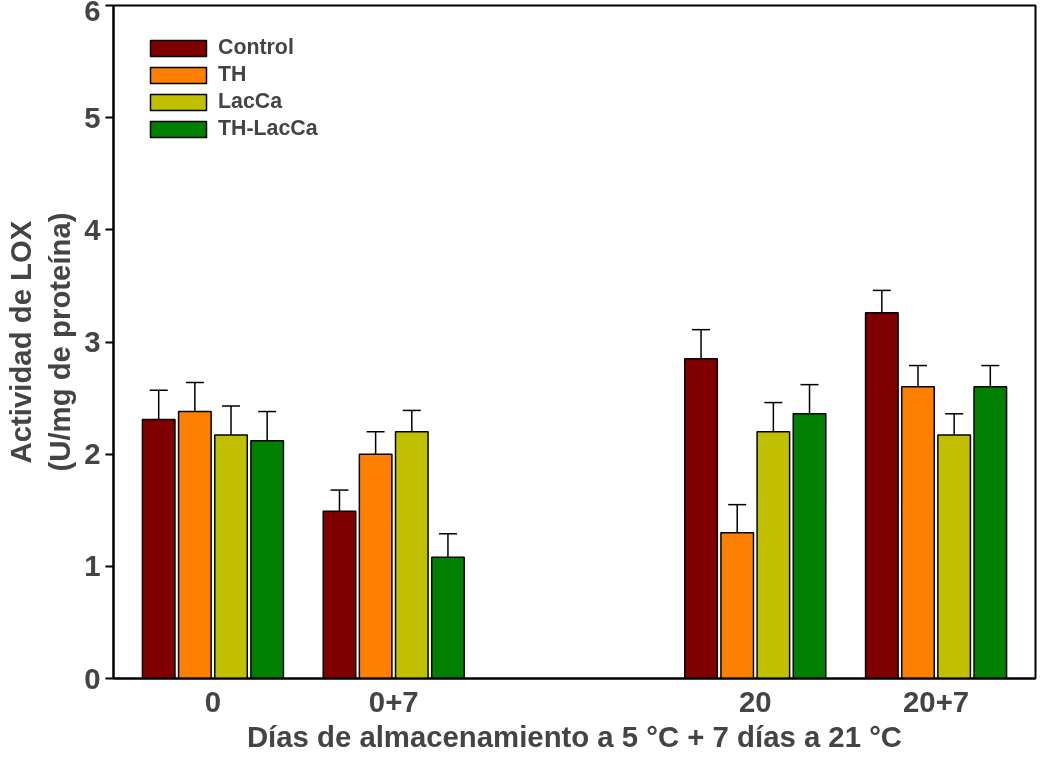  Describe the element at coordinates (213, 701) in the screenshot. I see `x-tick-label: 0` at that location.